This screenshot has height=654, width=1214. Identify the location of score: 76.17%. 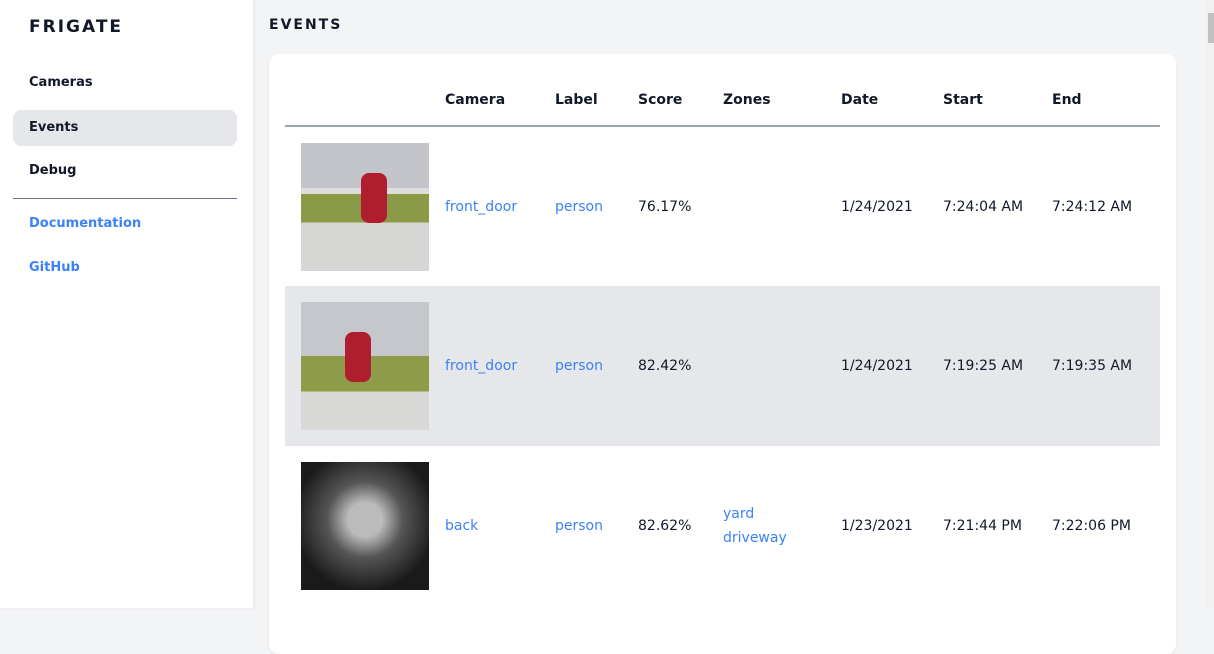
(665, 206).